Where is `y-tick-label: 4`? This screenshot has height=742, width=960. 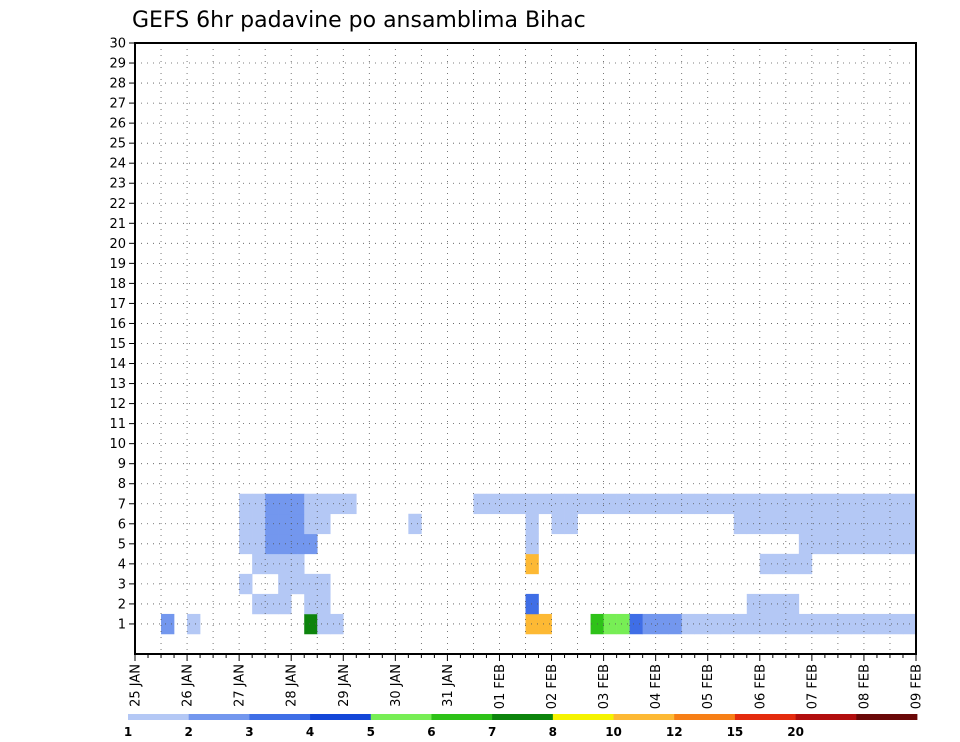
y-tick-label: 4 is located at coordinates (122, 564).